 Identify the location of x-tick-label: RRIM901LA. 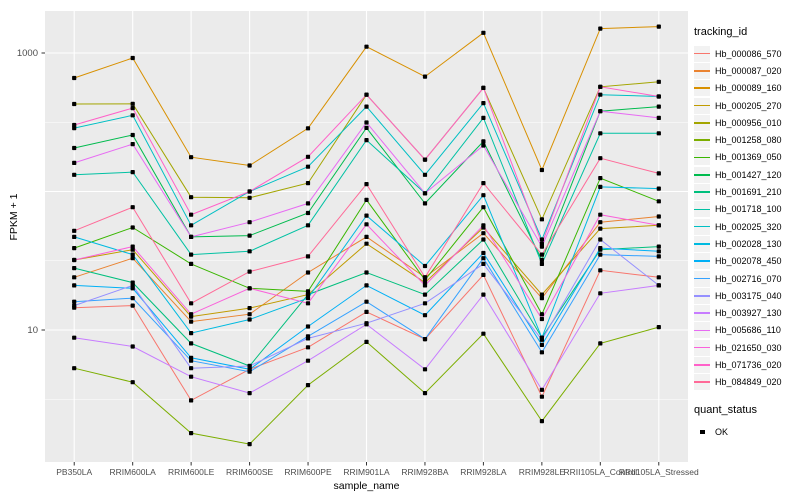
(366, 472).